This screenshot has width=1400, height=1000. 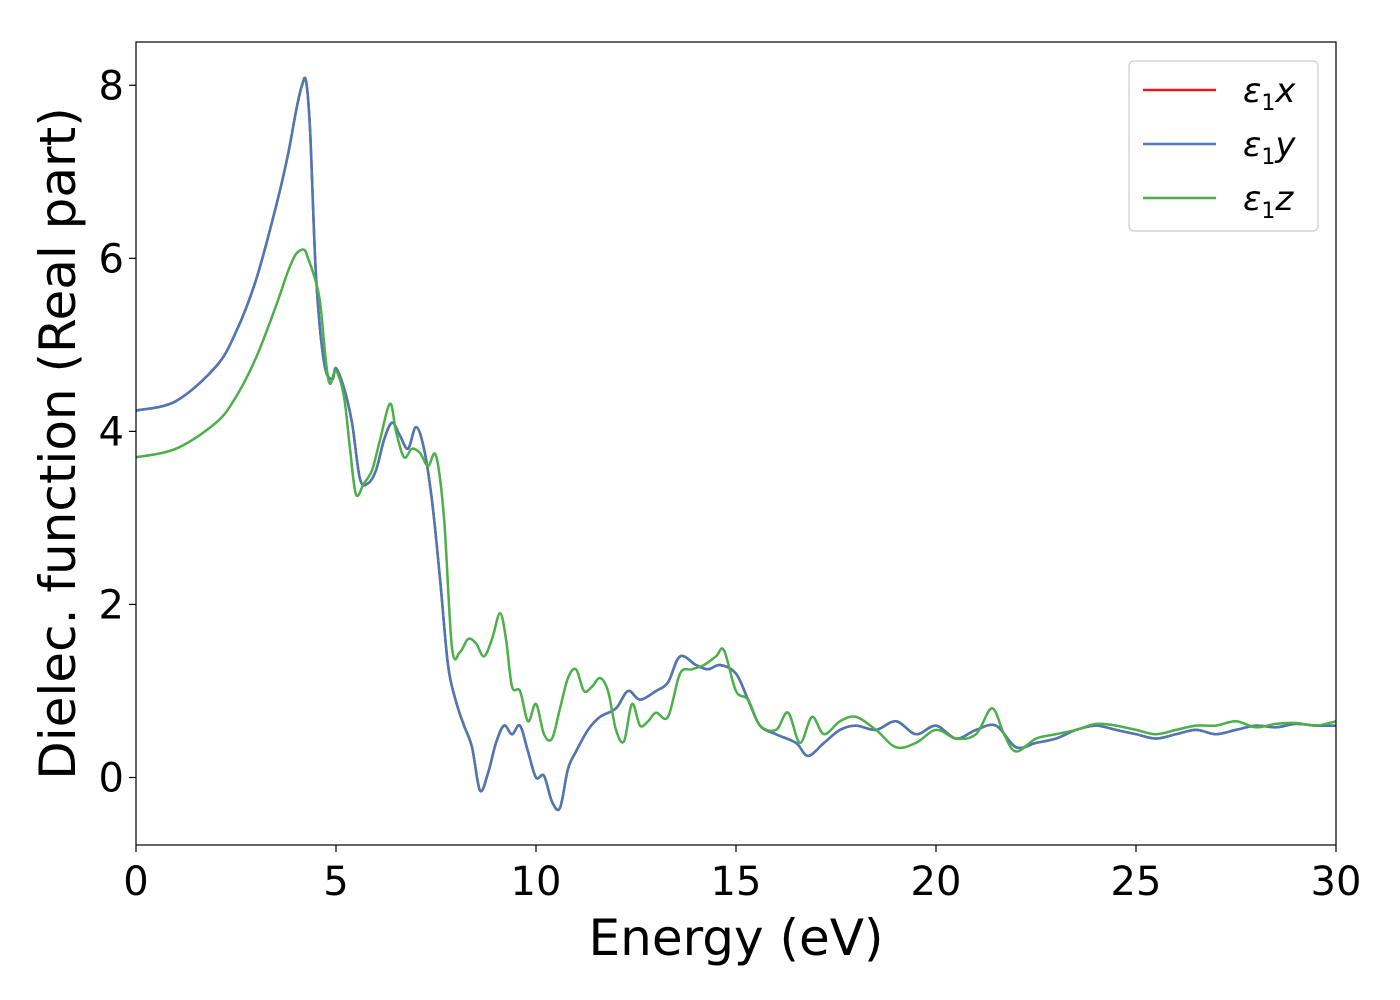 I want to click on legend-label-1: ε1x, so click(x=1269, y=93).